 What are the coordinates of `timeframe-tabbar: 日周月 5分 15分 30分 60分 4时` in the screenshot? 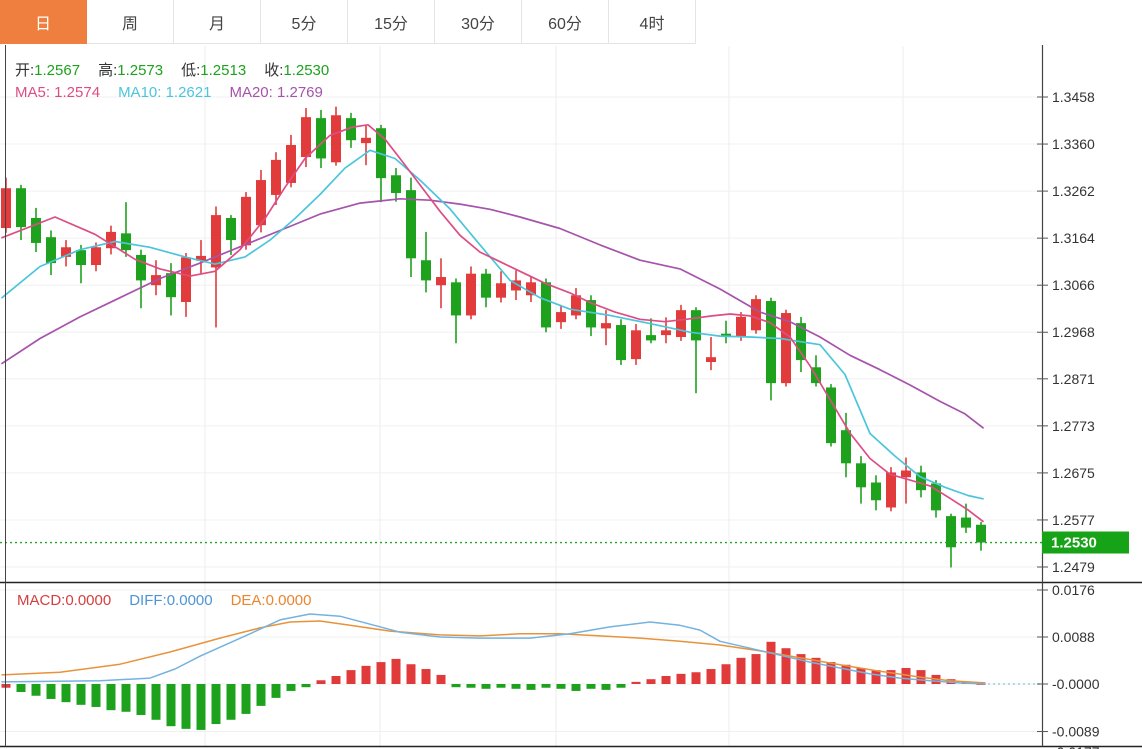 It's located at (348, 22).